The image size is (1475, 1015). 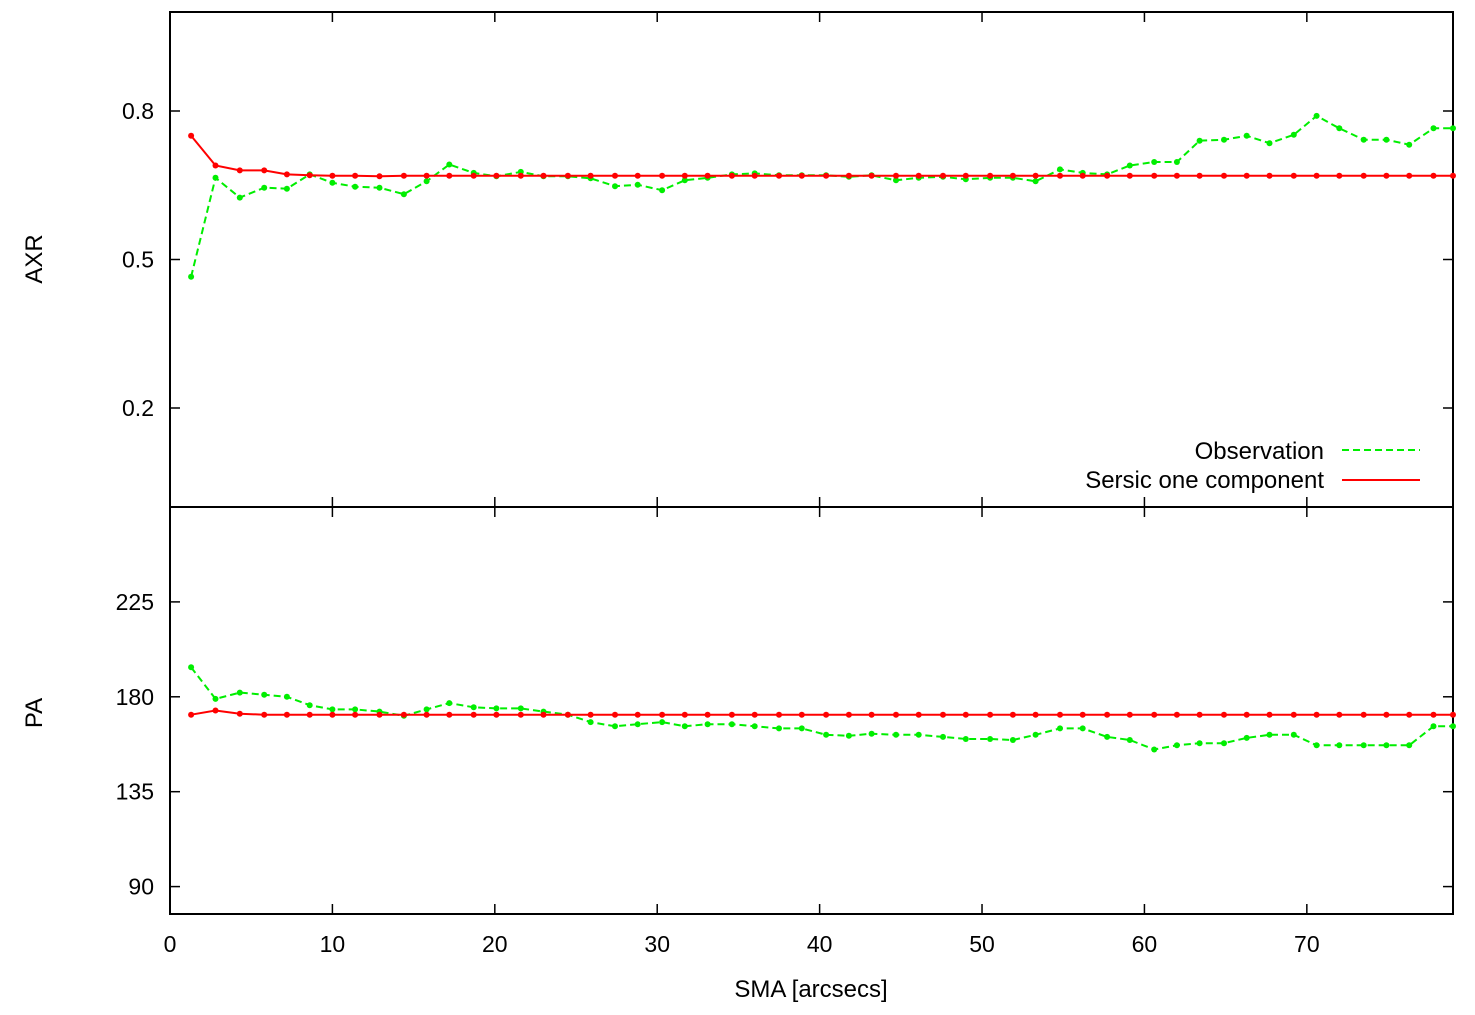 What do you see at coordinates (810, 989) in the screenshot?
I see `x-axis-label: SMA [arcsecs]` at bounding box center [810, 989].